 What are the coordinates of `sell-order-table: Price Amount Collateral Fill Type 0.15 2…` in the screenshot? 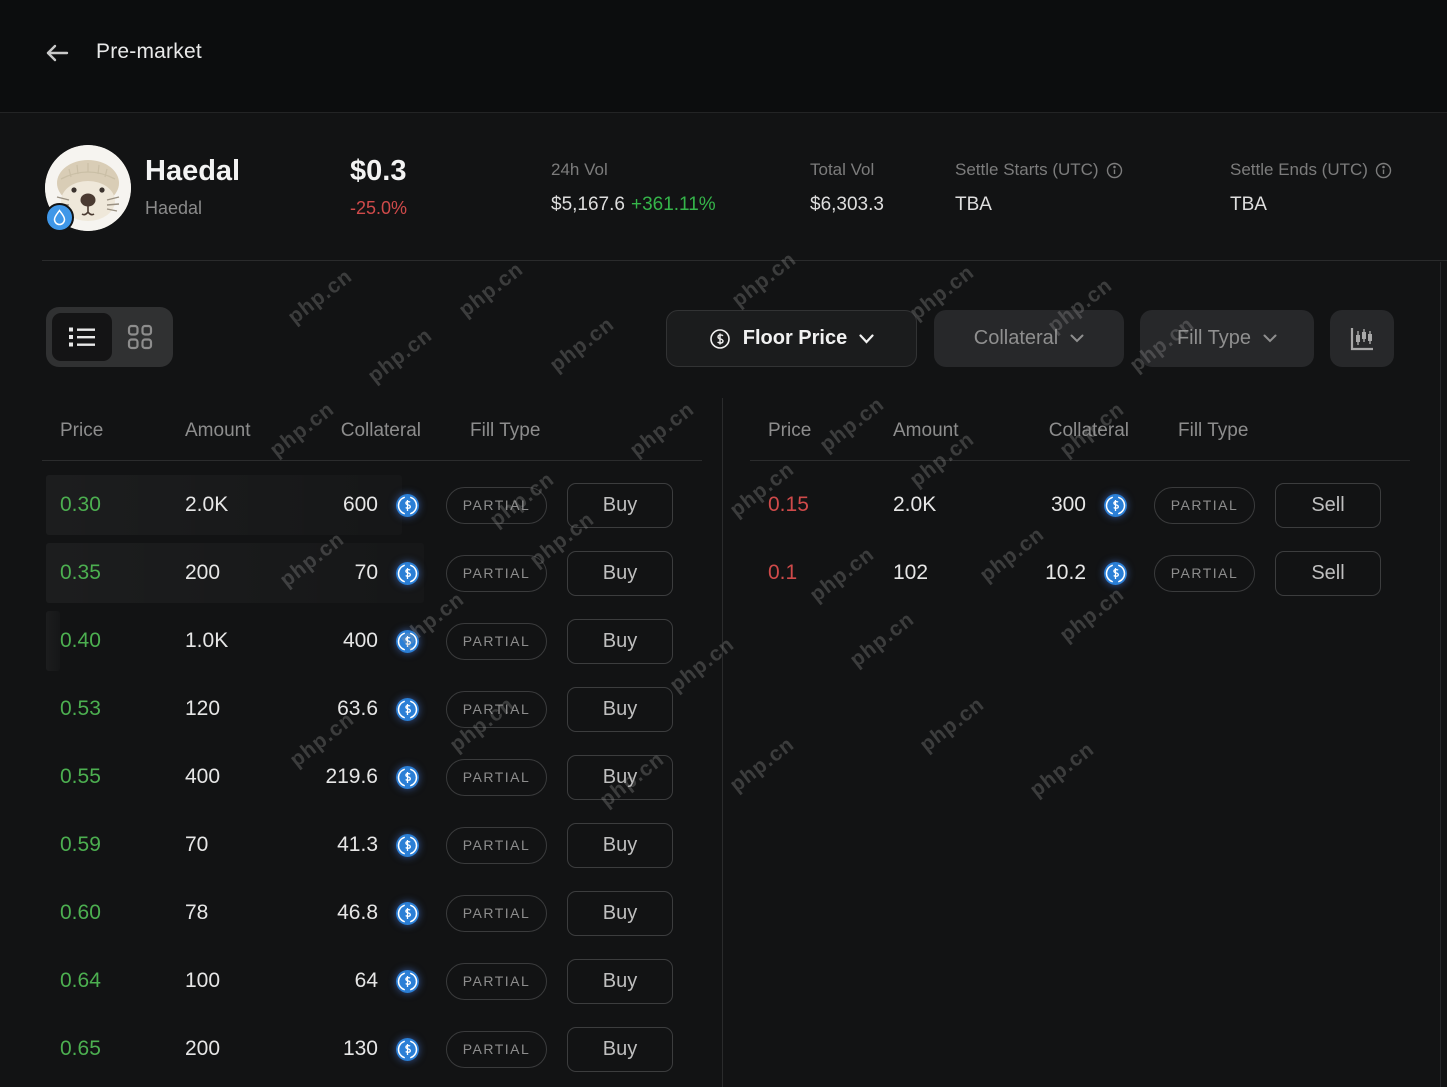 It's located at (1080, 503).